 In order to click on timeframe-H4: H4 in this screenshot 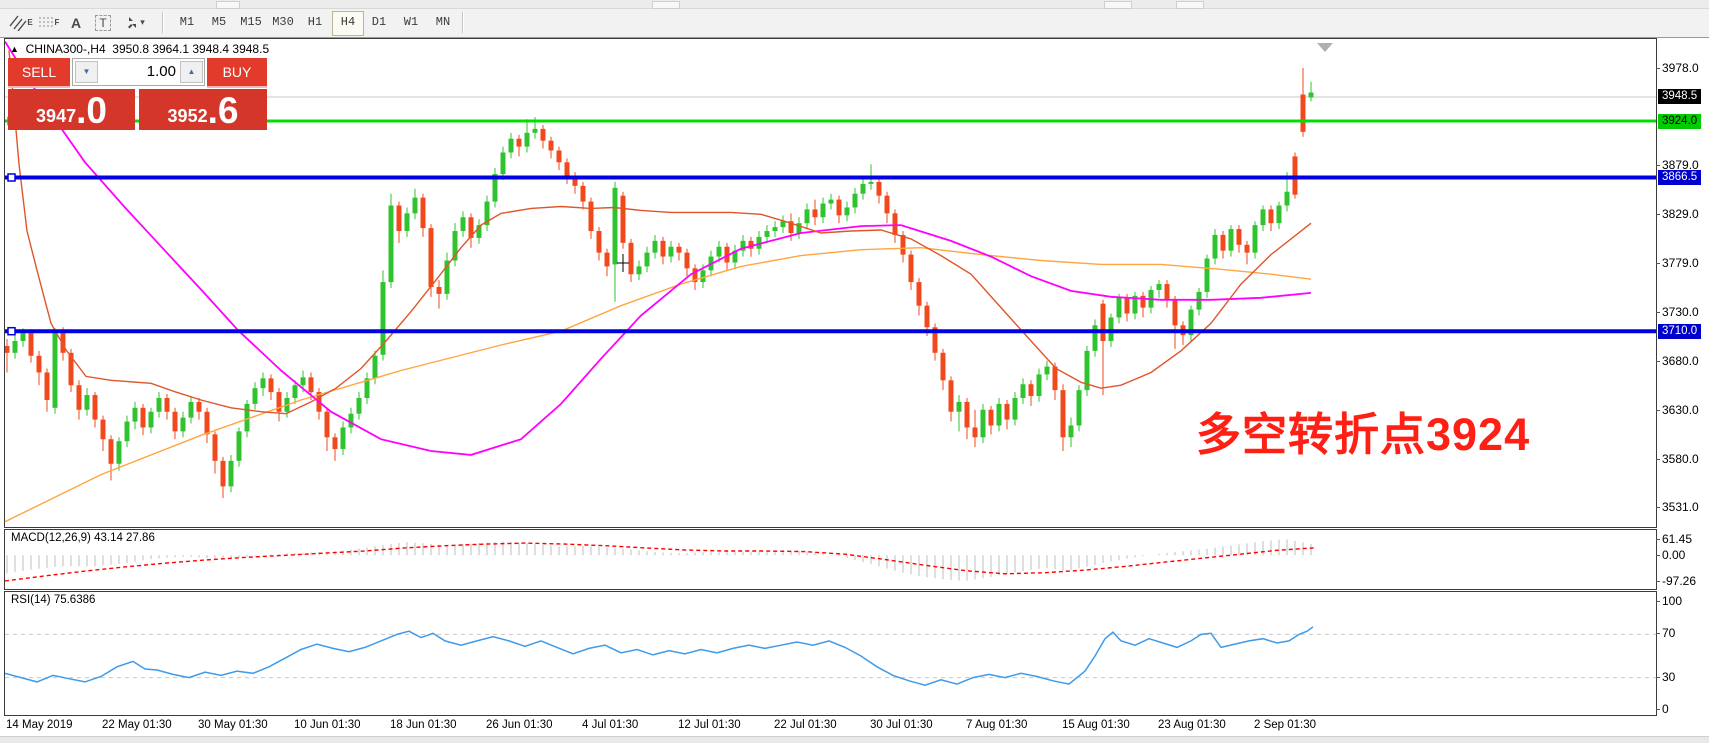, I will do `click(348, 23)`.